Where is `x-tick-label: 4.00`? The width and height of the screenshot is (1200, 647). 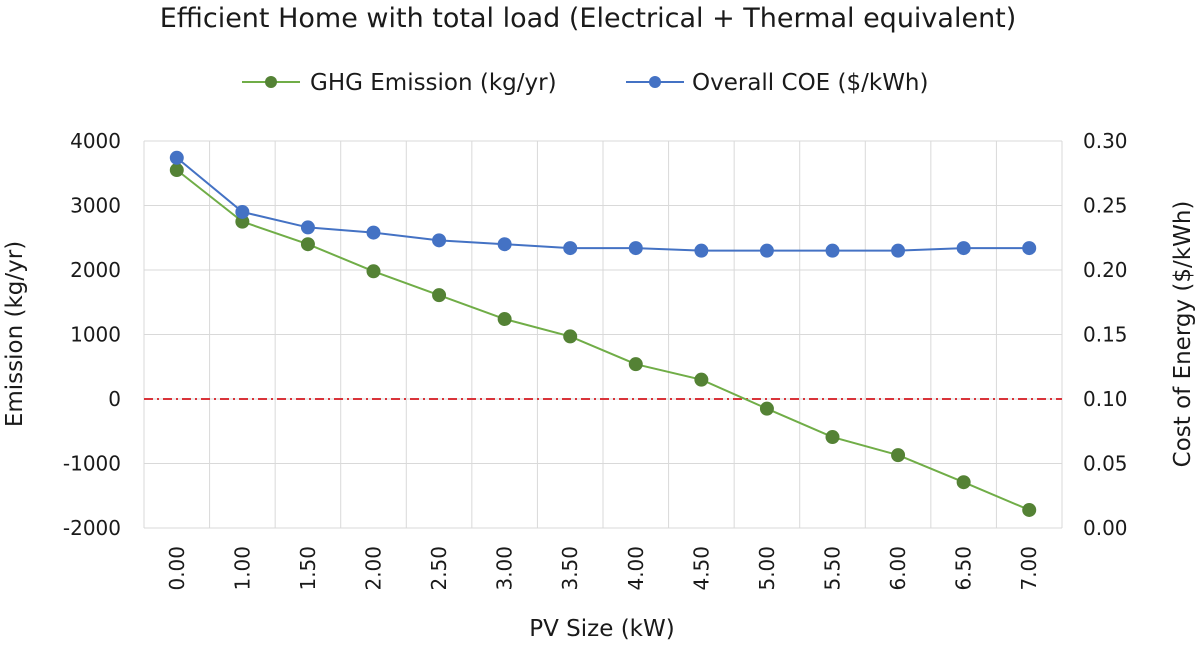
x-tick-label: 4.00 is located at coordinates (636, 568).